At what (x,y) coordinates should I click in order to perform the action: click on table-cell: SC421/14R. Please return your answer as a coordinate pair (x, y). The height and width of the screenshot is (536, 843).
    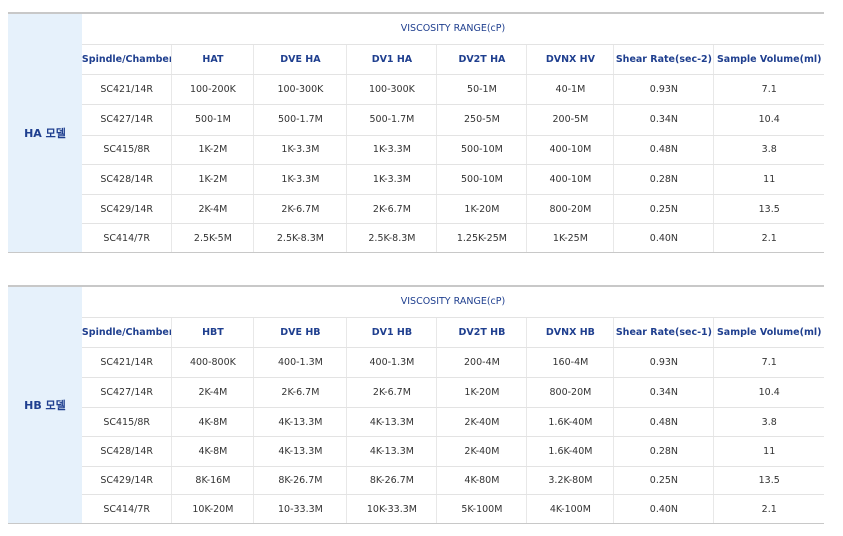
    Looking at the image, I should click on (126, 362).